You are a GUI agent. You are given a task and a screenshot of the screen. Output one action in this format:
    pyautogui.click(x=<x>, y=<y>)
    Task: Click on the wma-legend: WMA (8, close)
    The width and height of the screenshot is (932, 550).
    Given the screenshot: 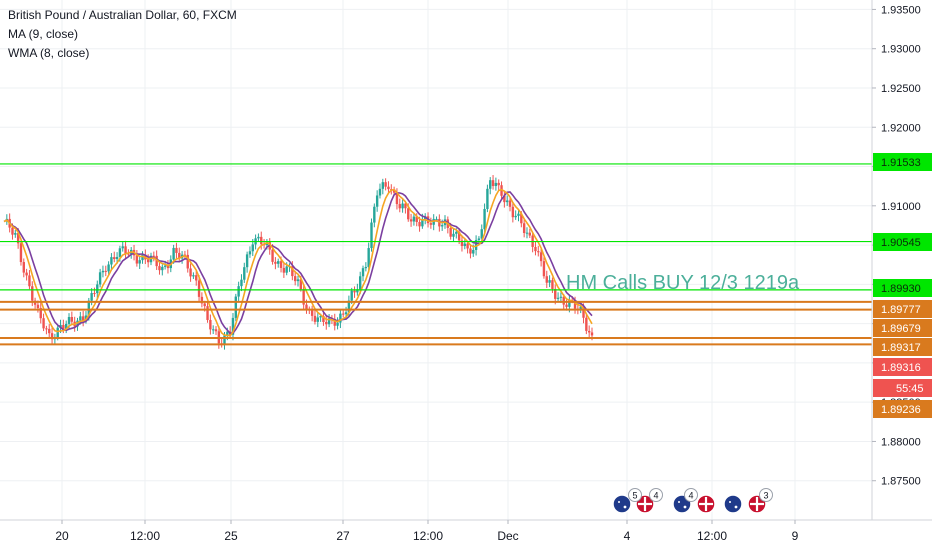 What is the action you would take?
    pyautogui.click(x=49, y=53)
    